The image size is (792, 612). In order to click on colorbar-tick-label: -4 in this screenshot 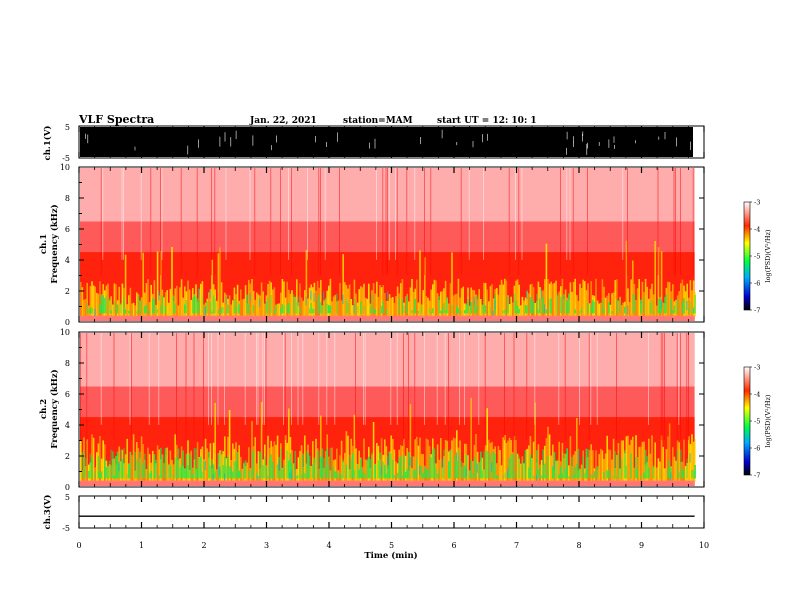, I will do `click(757, 230)`.